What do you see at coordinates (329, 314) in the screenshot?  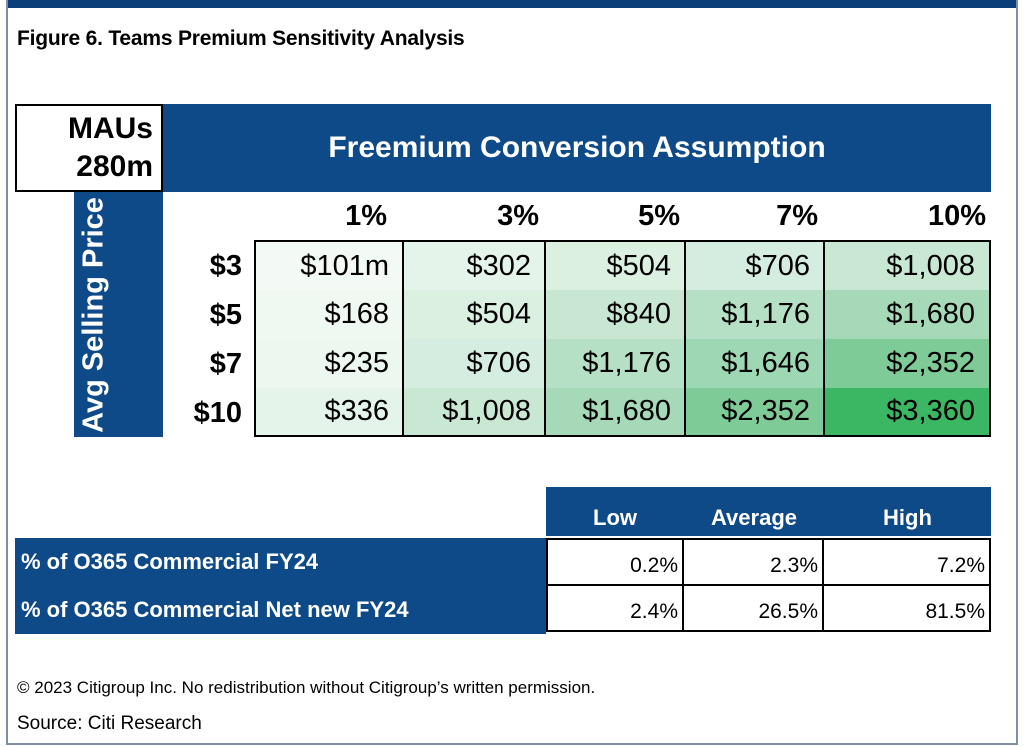 I see `grid-cell: $168` at bounding box center [329, 314].